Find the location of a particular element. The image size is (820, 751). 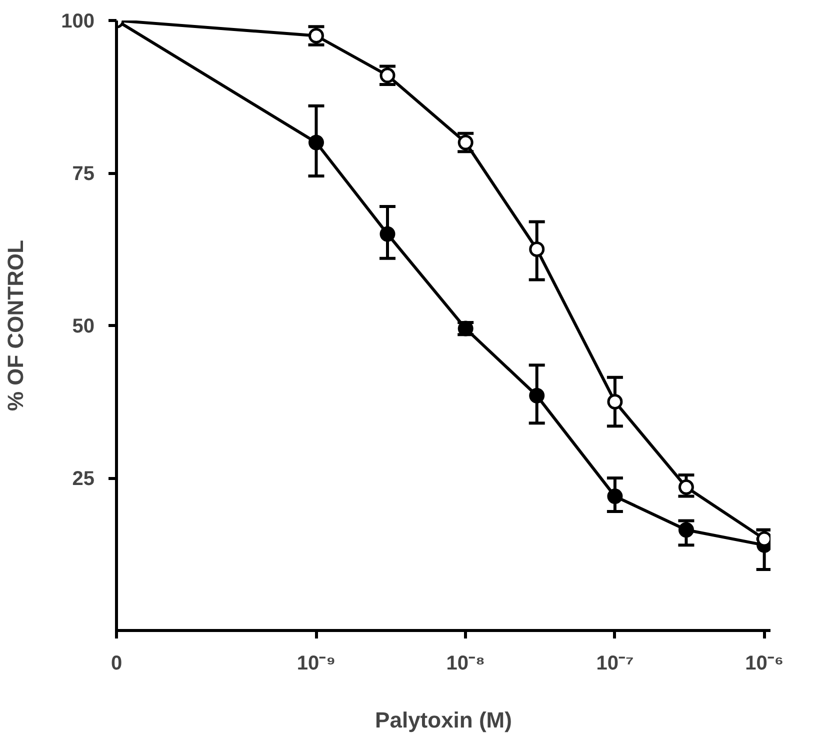

y-tick-label: 75 is located at coordinates (83, 174).